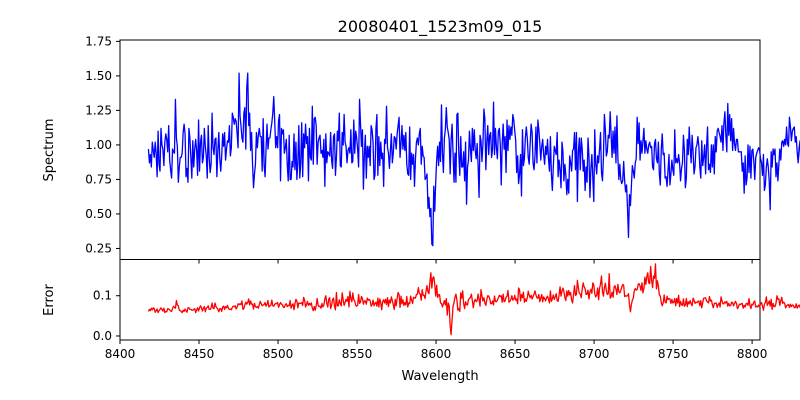 The height and width of the screenshot is (400, 800). Describe the element at coordinates (98, 145) in the screenshot. I see `spectrum-y-tick-label: 1.00` at that location.